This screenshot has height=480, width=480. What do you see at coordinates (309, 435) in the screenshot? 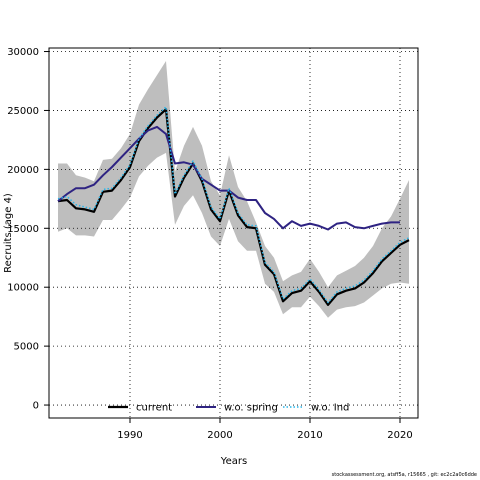
I see `x-tick-label: 2010` at bounding box center [309, 435].